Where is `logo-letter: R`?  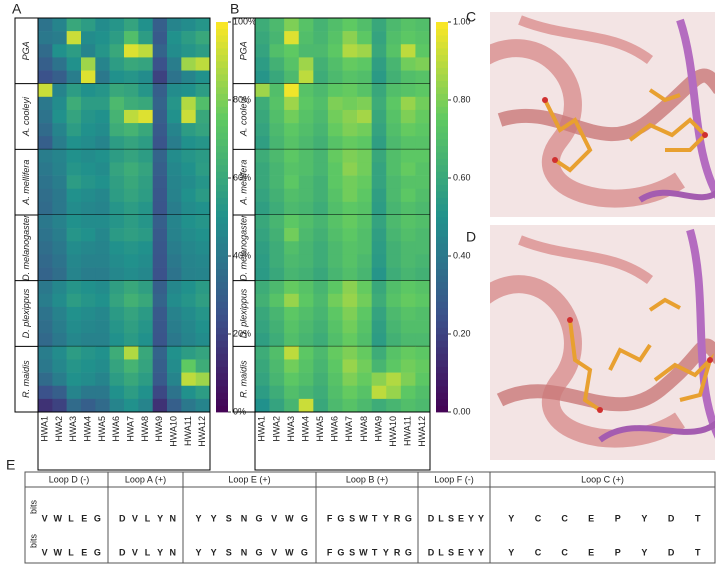 logo-letter: R is located at coordinates (397, 552).